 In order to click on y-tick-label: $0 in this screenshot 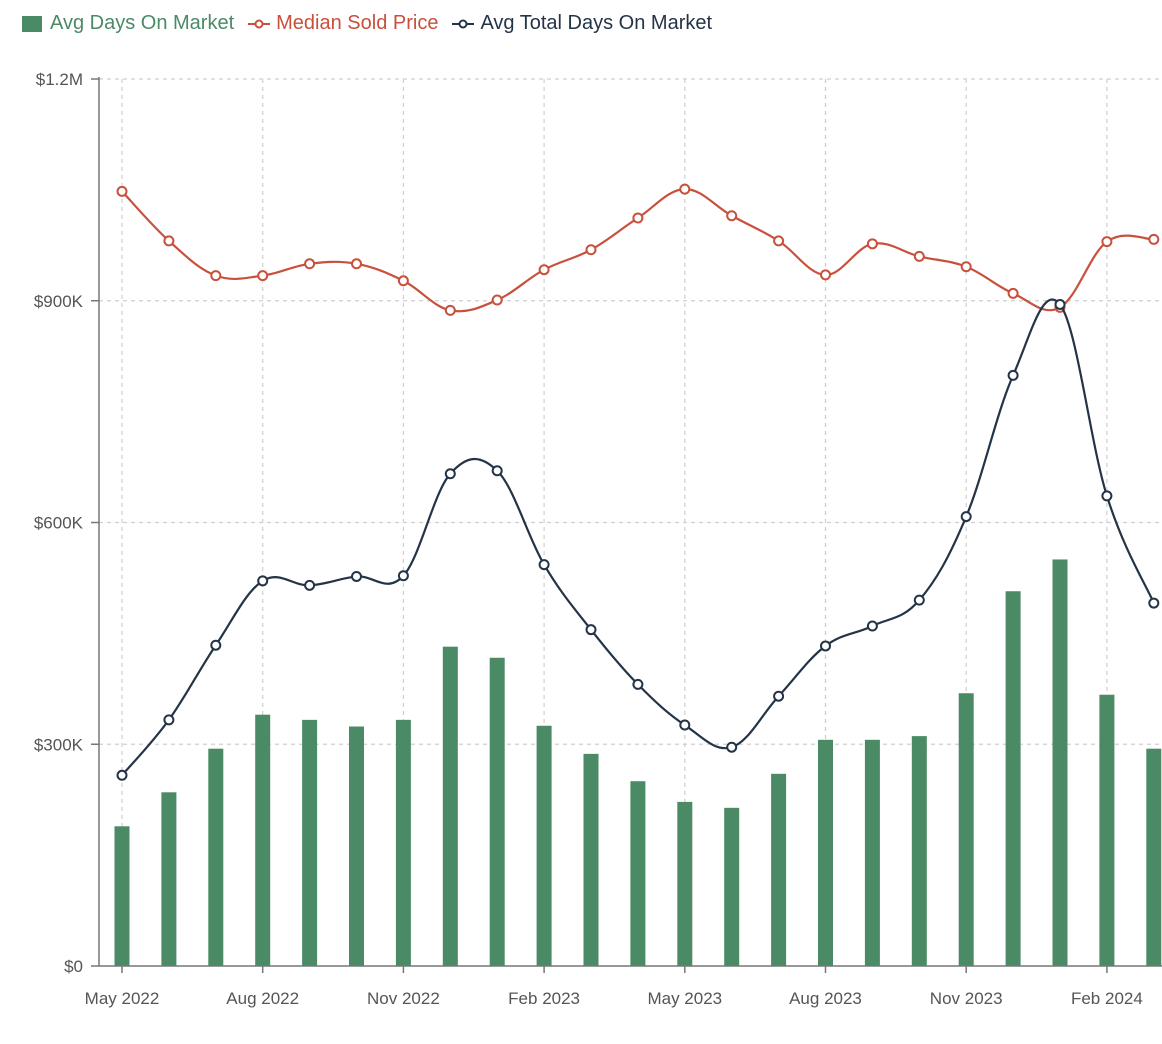, I will do `click(73, 966)`.